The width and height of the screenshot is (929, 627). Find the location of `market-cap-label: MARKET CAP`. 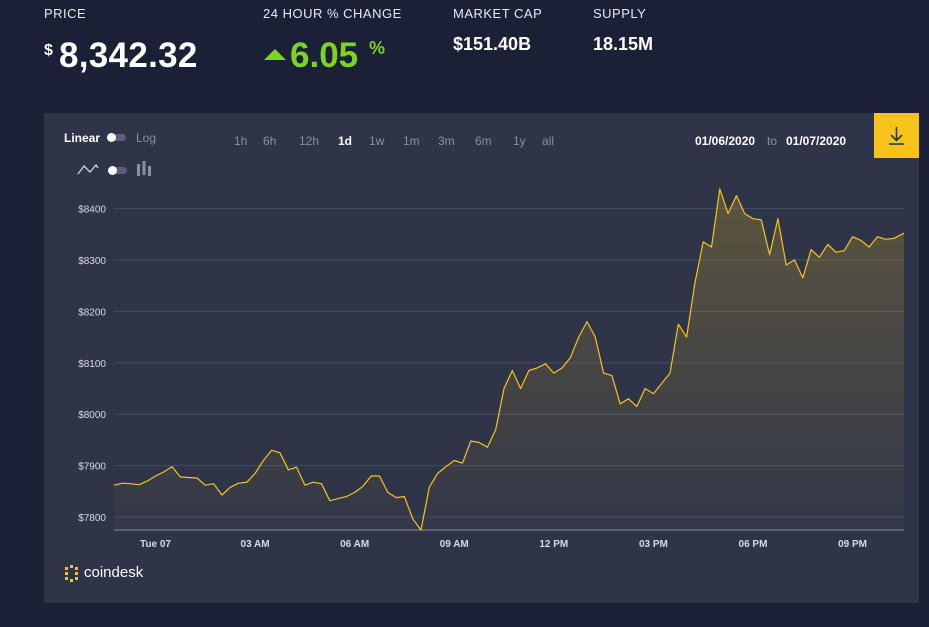

market-cap-label: MARKET CAP is located at coordinates (498, 13).